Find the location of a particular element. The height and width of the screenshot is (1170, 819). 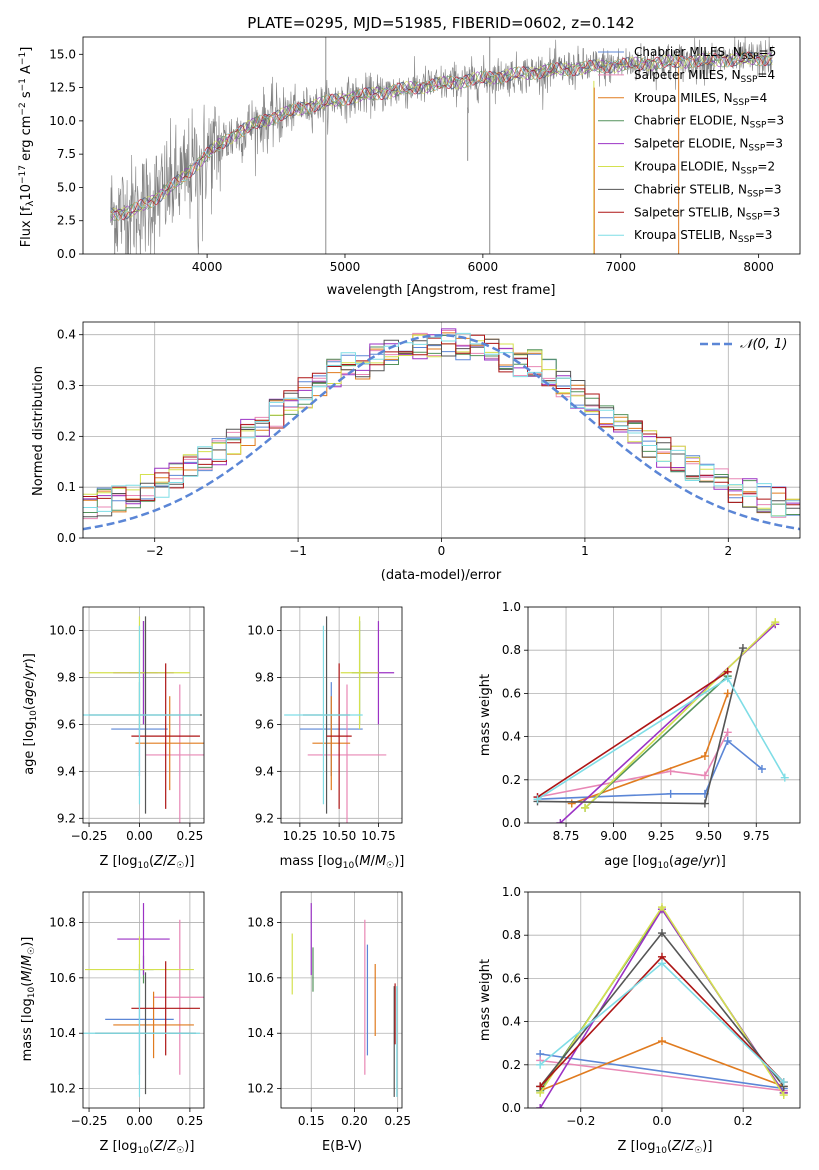

massweight-line is located at coordinates (633, 734).